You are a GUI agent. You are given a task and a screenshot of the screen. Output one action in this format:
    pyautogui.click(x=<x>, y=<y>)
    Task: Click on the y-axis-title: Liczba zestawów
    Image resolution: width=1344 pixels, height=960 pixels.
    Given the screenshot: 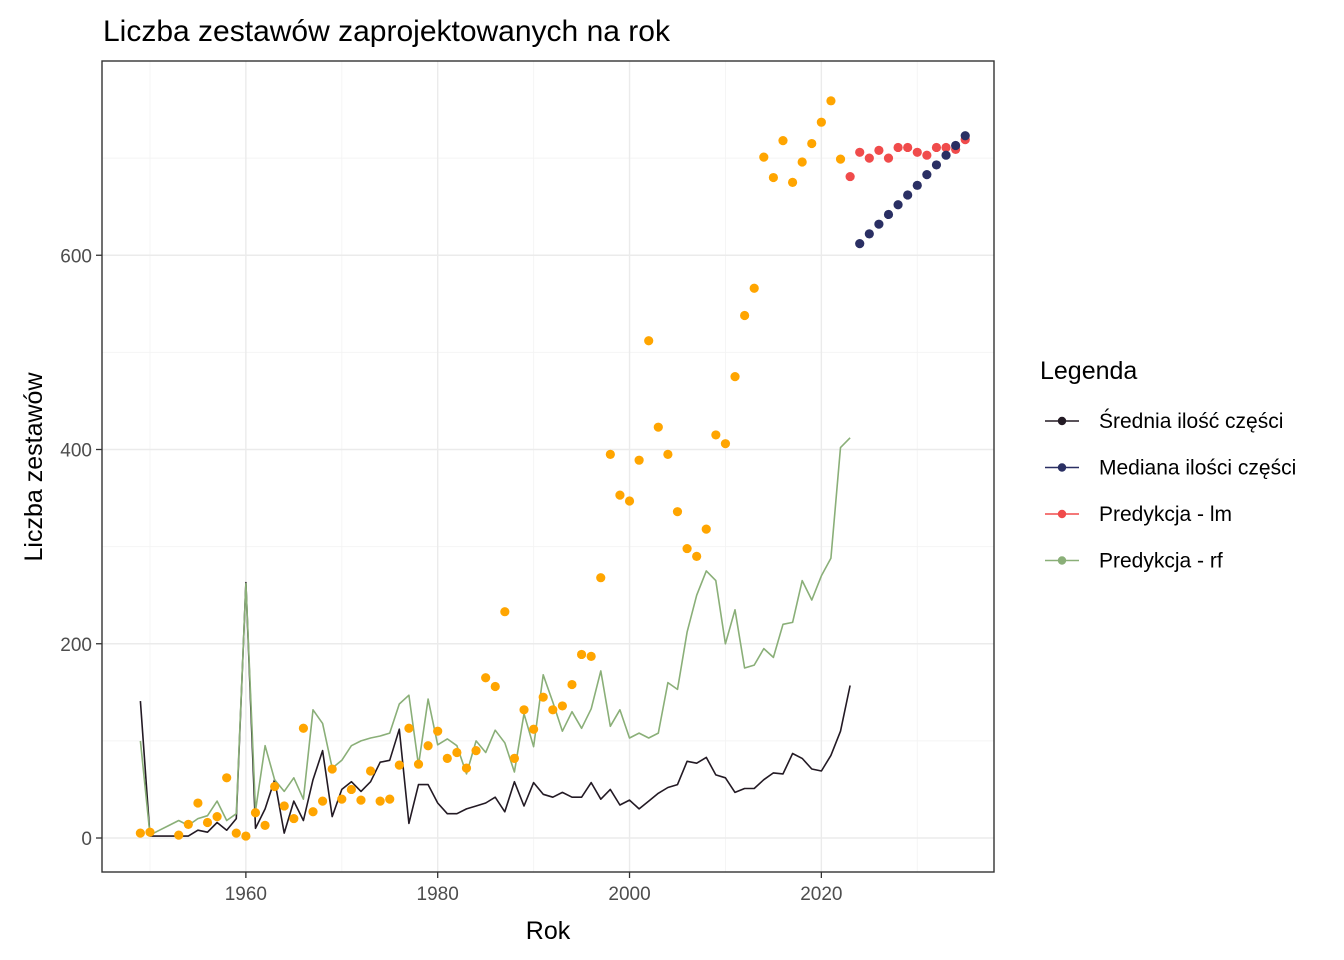 What is the action you would take?
    pyautogui.click(x=34, y=467)
    